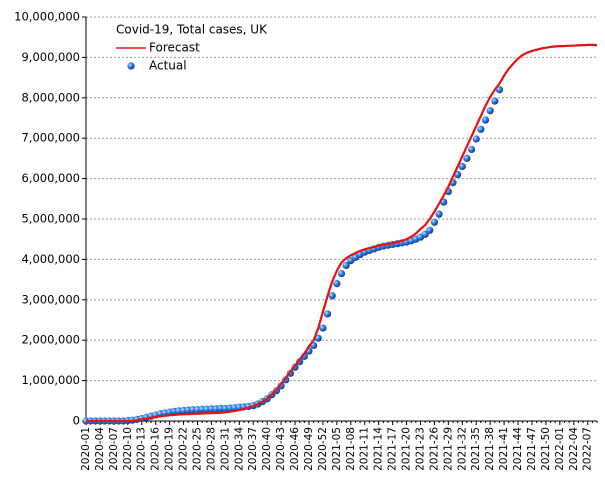 The width and height of the screenshot is (605, 480). I want to click on legend-swatch, so click(131, 66).